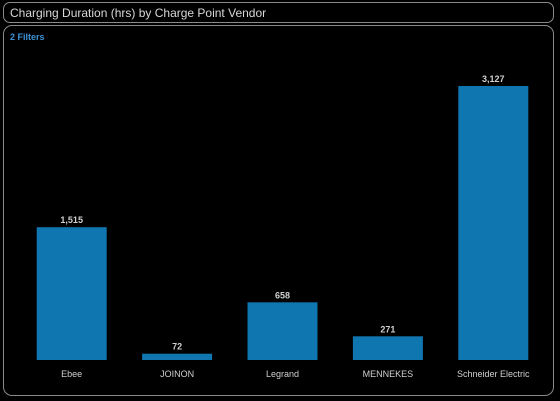 The width and height of the screenshot is (560, 401). Describe the element at coordinates (387, 329) in the screenshot. I see `data-label-mennekes: 271` at that location.